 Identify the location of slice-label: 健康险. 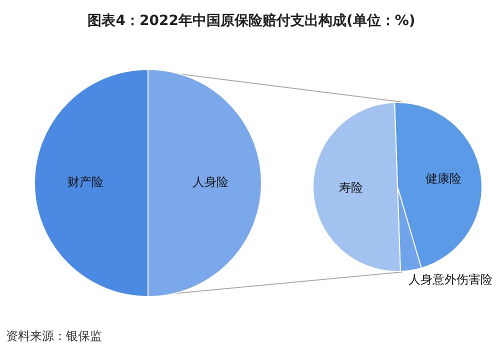
(443, 179).